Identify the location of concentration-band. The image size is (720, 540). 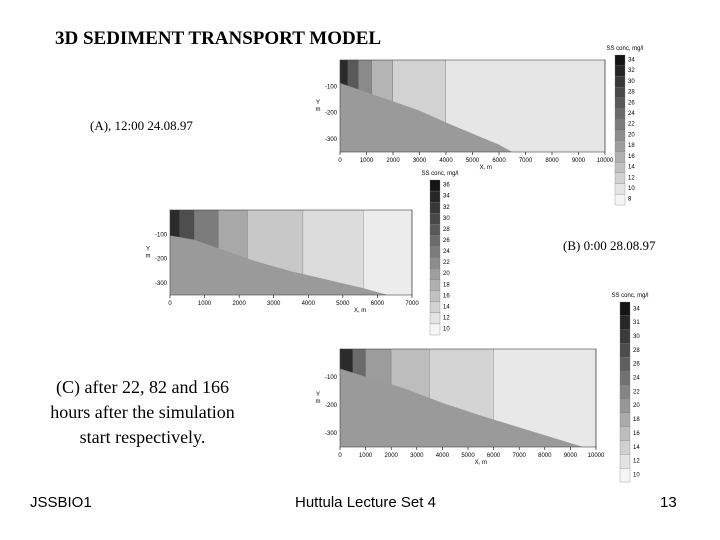
(387, 252).